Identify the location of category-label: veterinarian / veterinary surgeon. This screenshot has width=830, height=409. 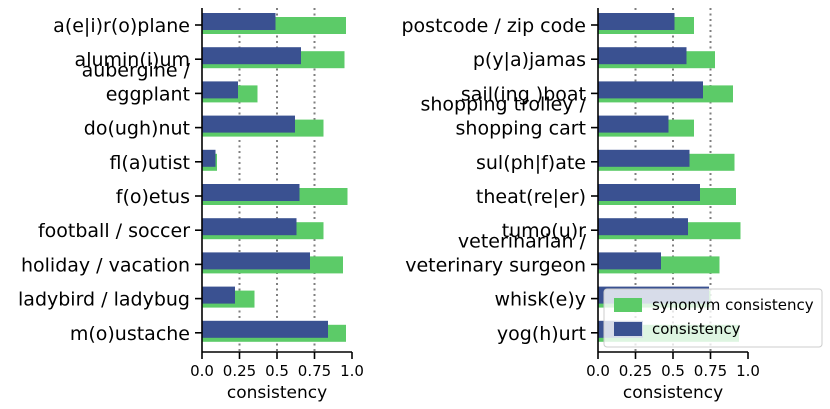
(495, 253).